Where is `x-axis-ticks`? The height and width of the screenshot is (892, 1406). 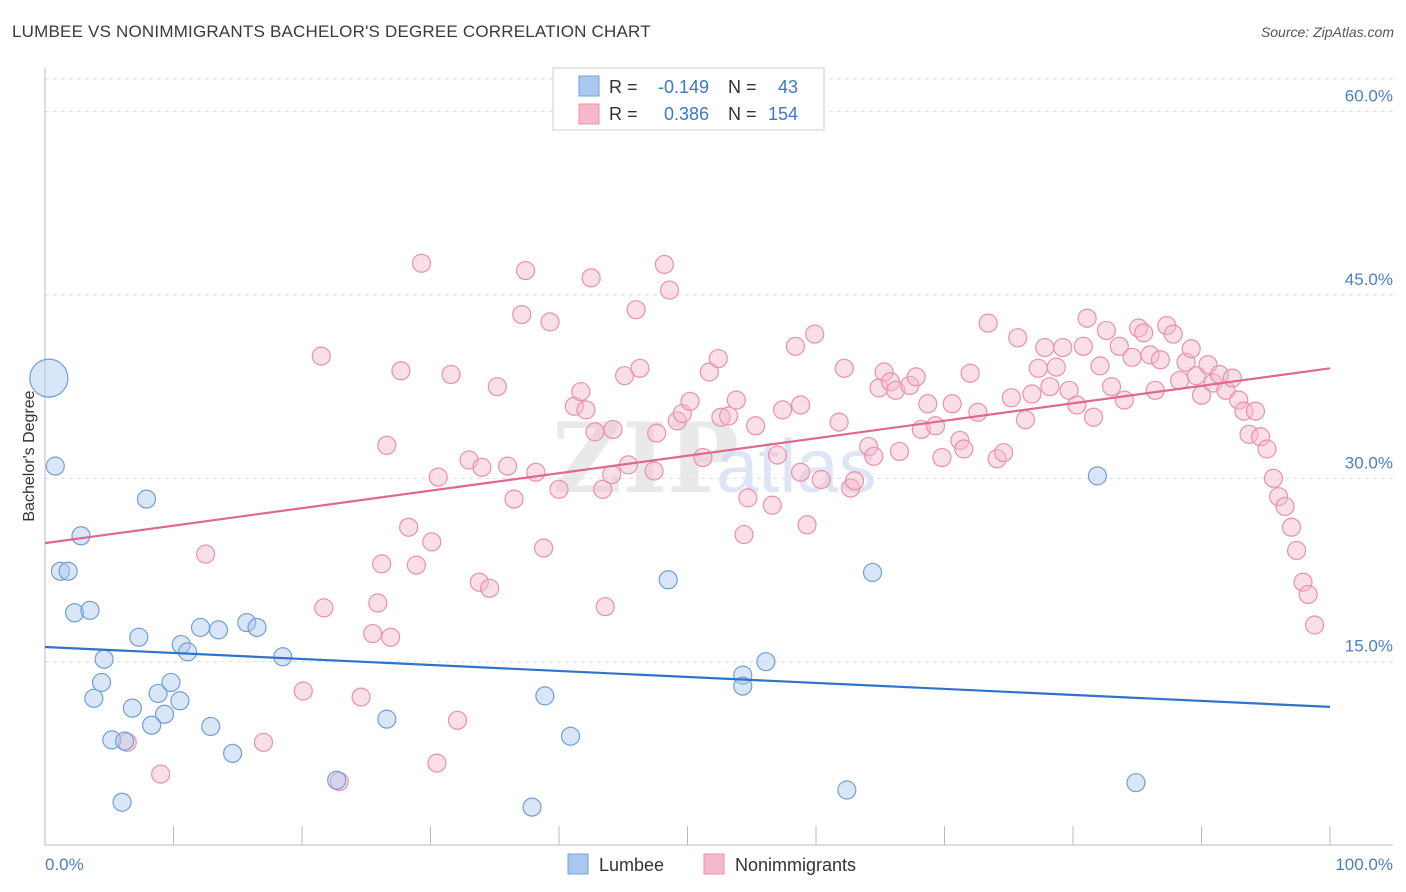 x-axis-ticks is located at coordinates (687, 835).